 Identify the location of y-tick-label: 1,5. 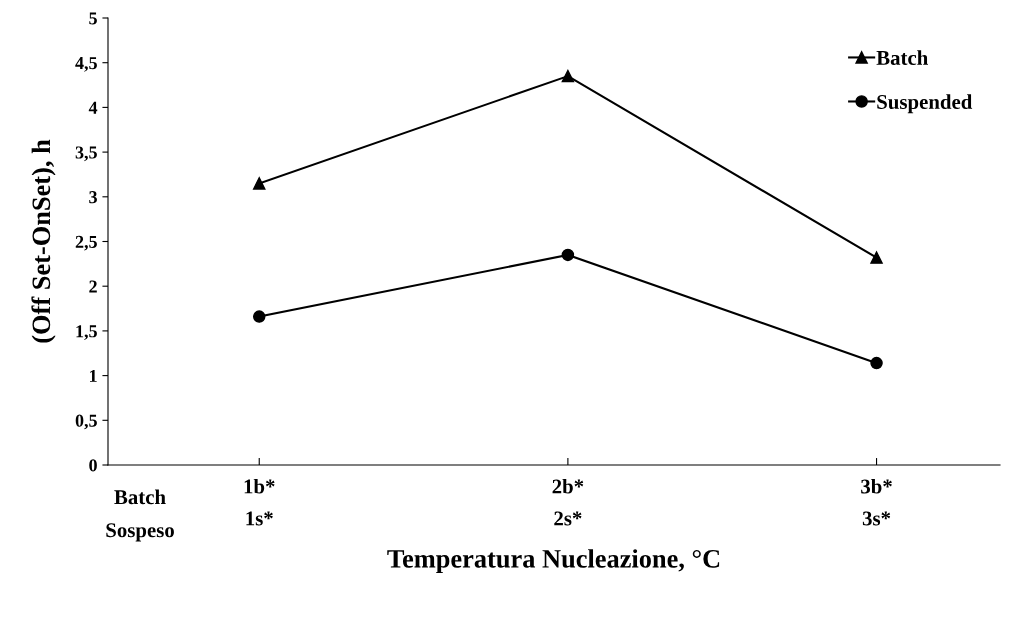
(86, 332).